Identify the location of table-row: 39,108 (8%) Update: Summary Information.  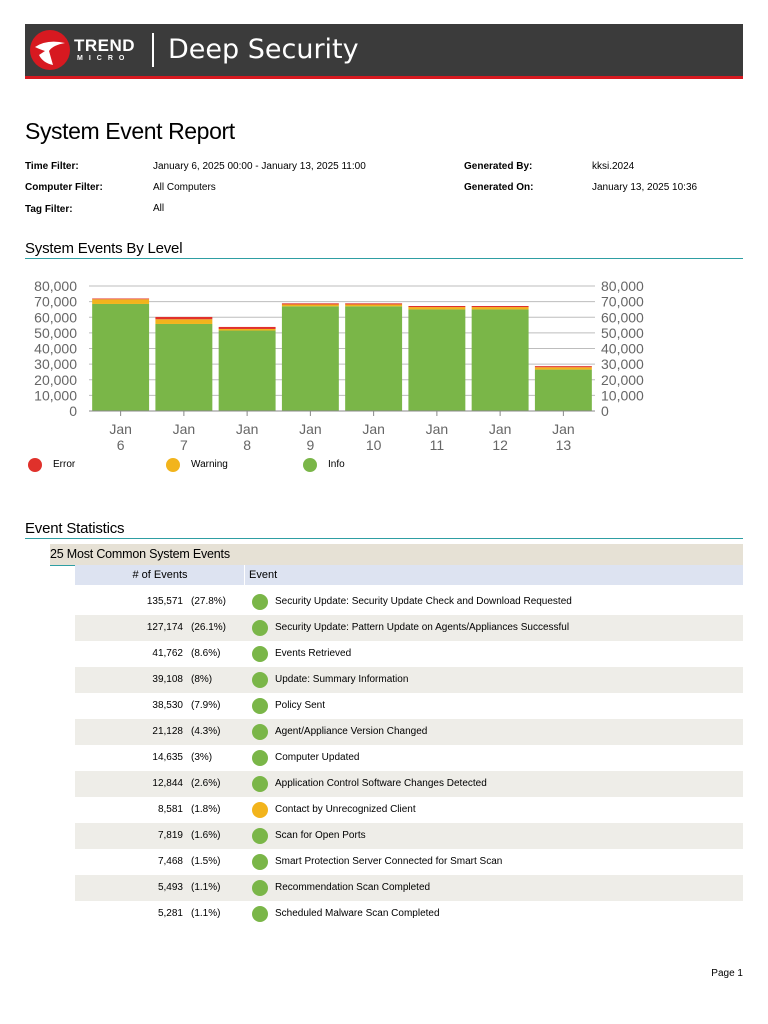
(409, 680).